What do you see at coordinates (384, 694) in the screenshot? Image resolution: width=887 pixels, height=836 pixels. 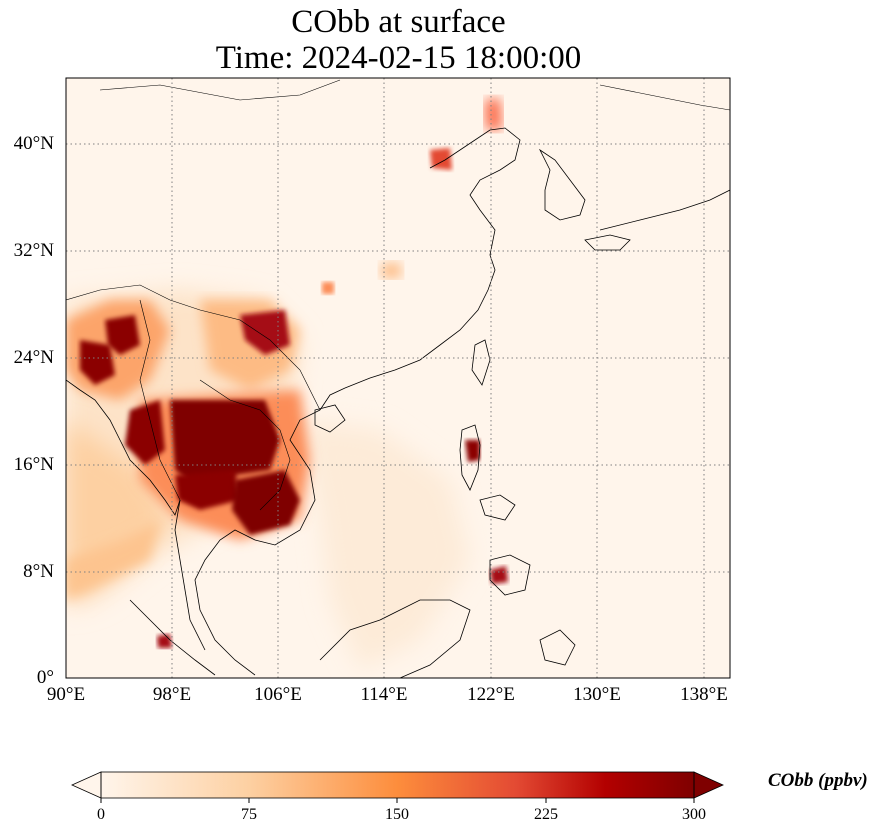 I see `lon-label-114E: 114°E` at bounding box center [384, 694].